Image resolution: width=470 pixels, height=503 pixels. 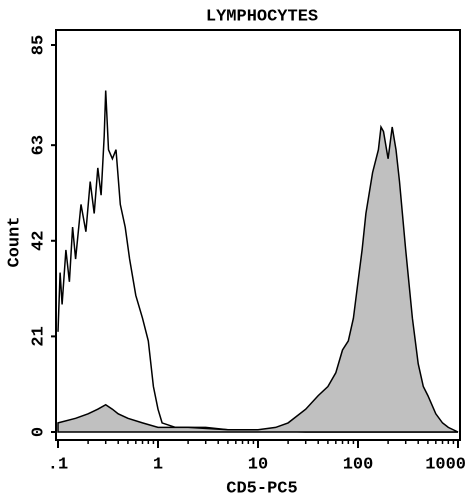 I want to click on y-tick-label: 42, so click(x=38, y=241).